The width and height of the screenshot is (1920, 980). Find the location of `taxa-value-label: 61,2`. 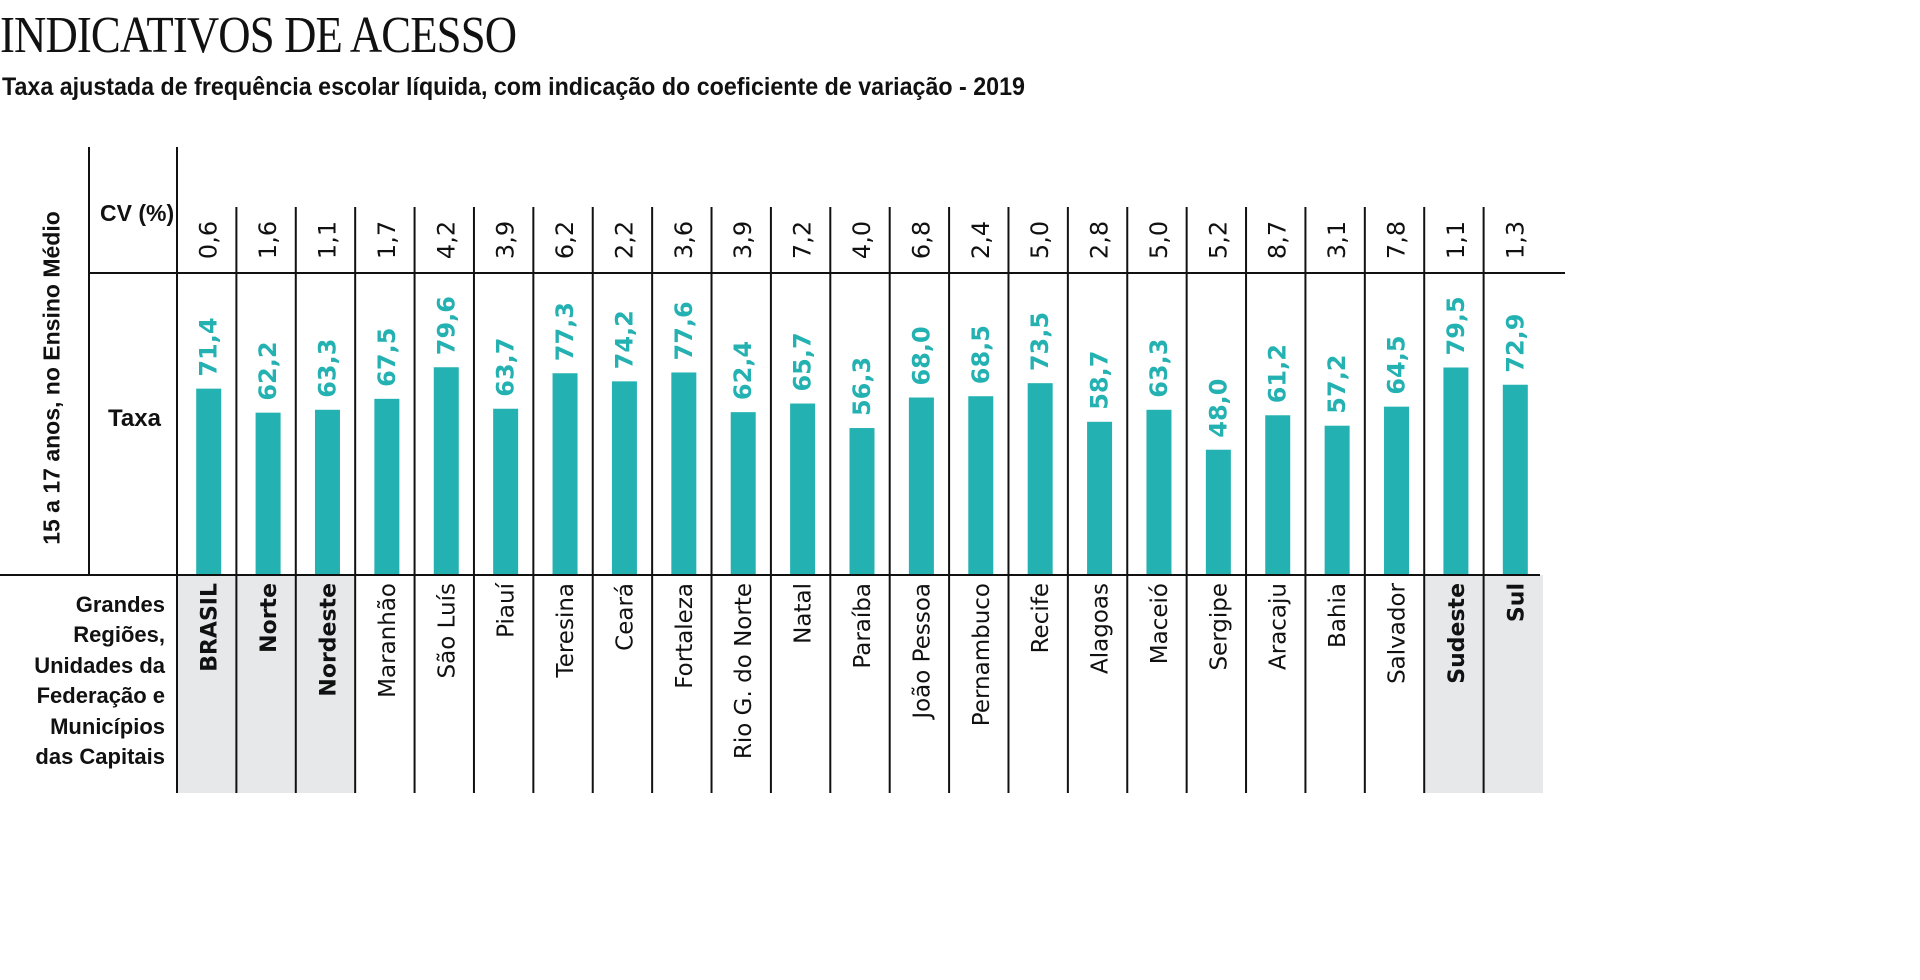

taxa-value-label: 61,2 is located at coordinates (1278, 373).